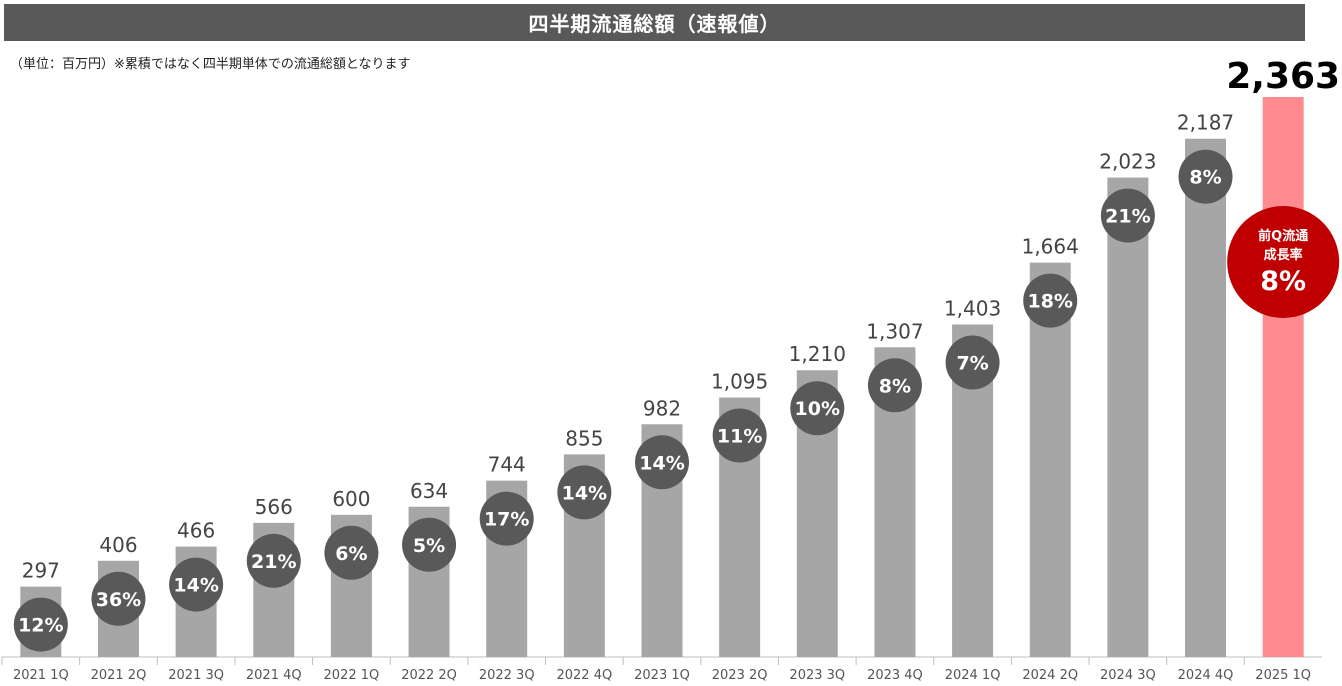 The width and height of the screenshot is (1342, 686). I want to click on category-label: 2021 3Q, so click(196, 675).